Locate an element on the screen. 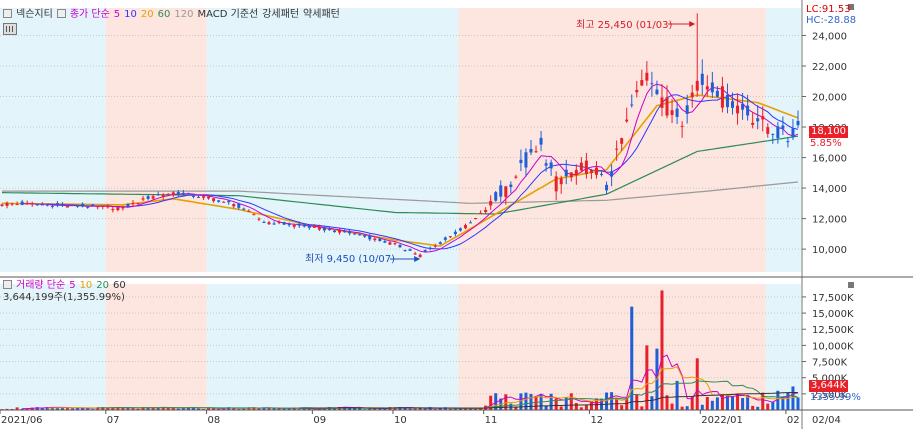 This screenshot has height=429, width=913. volume-tick-label-0: 2,500K is located at coordinates (830, 395).